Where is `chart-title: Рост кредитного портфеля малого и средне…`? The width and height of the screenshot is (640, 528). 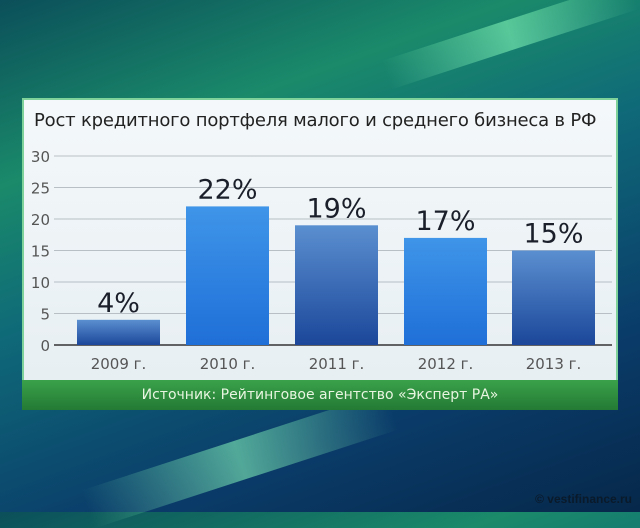
chart-title: Рост кредитного портфеля малого и средне… is located at coordinates (315, 120).